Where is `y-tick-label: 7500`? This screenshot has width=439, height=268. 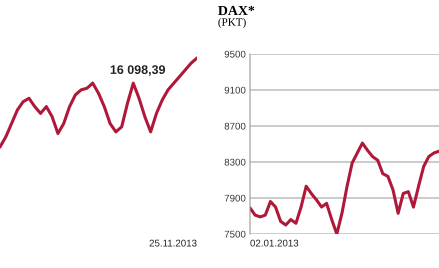
y-tick-label: 7500 is located at coordinates (235, 234).